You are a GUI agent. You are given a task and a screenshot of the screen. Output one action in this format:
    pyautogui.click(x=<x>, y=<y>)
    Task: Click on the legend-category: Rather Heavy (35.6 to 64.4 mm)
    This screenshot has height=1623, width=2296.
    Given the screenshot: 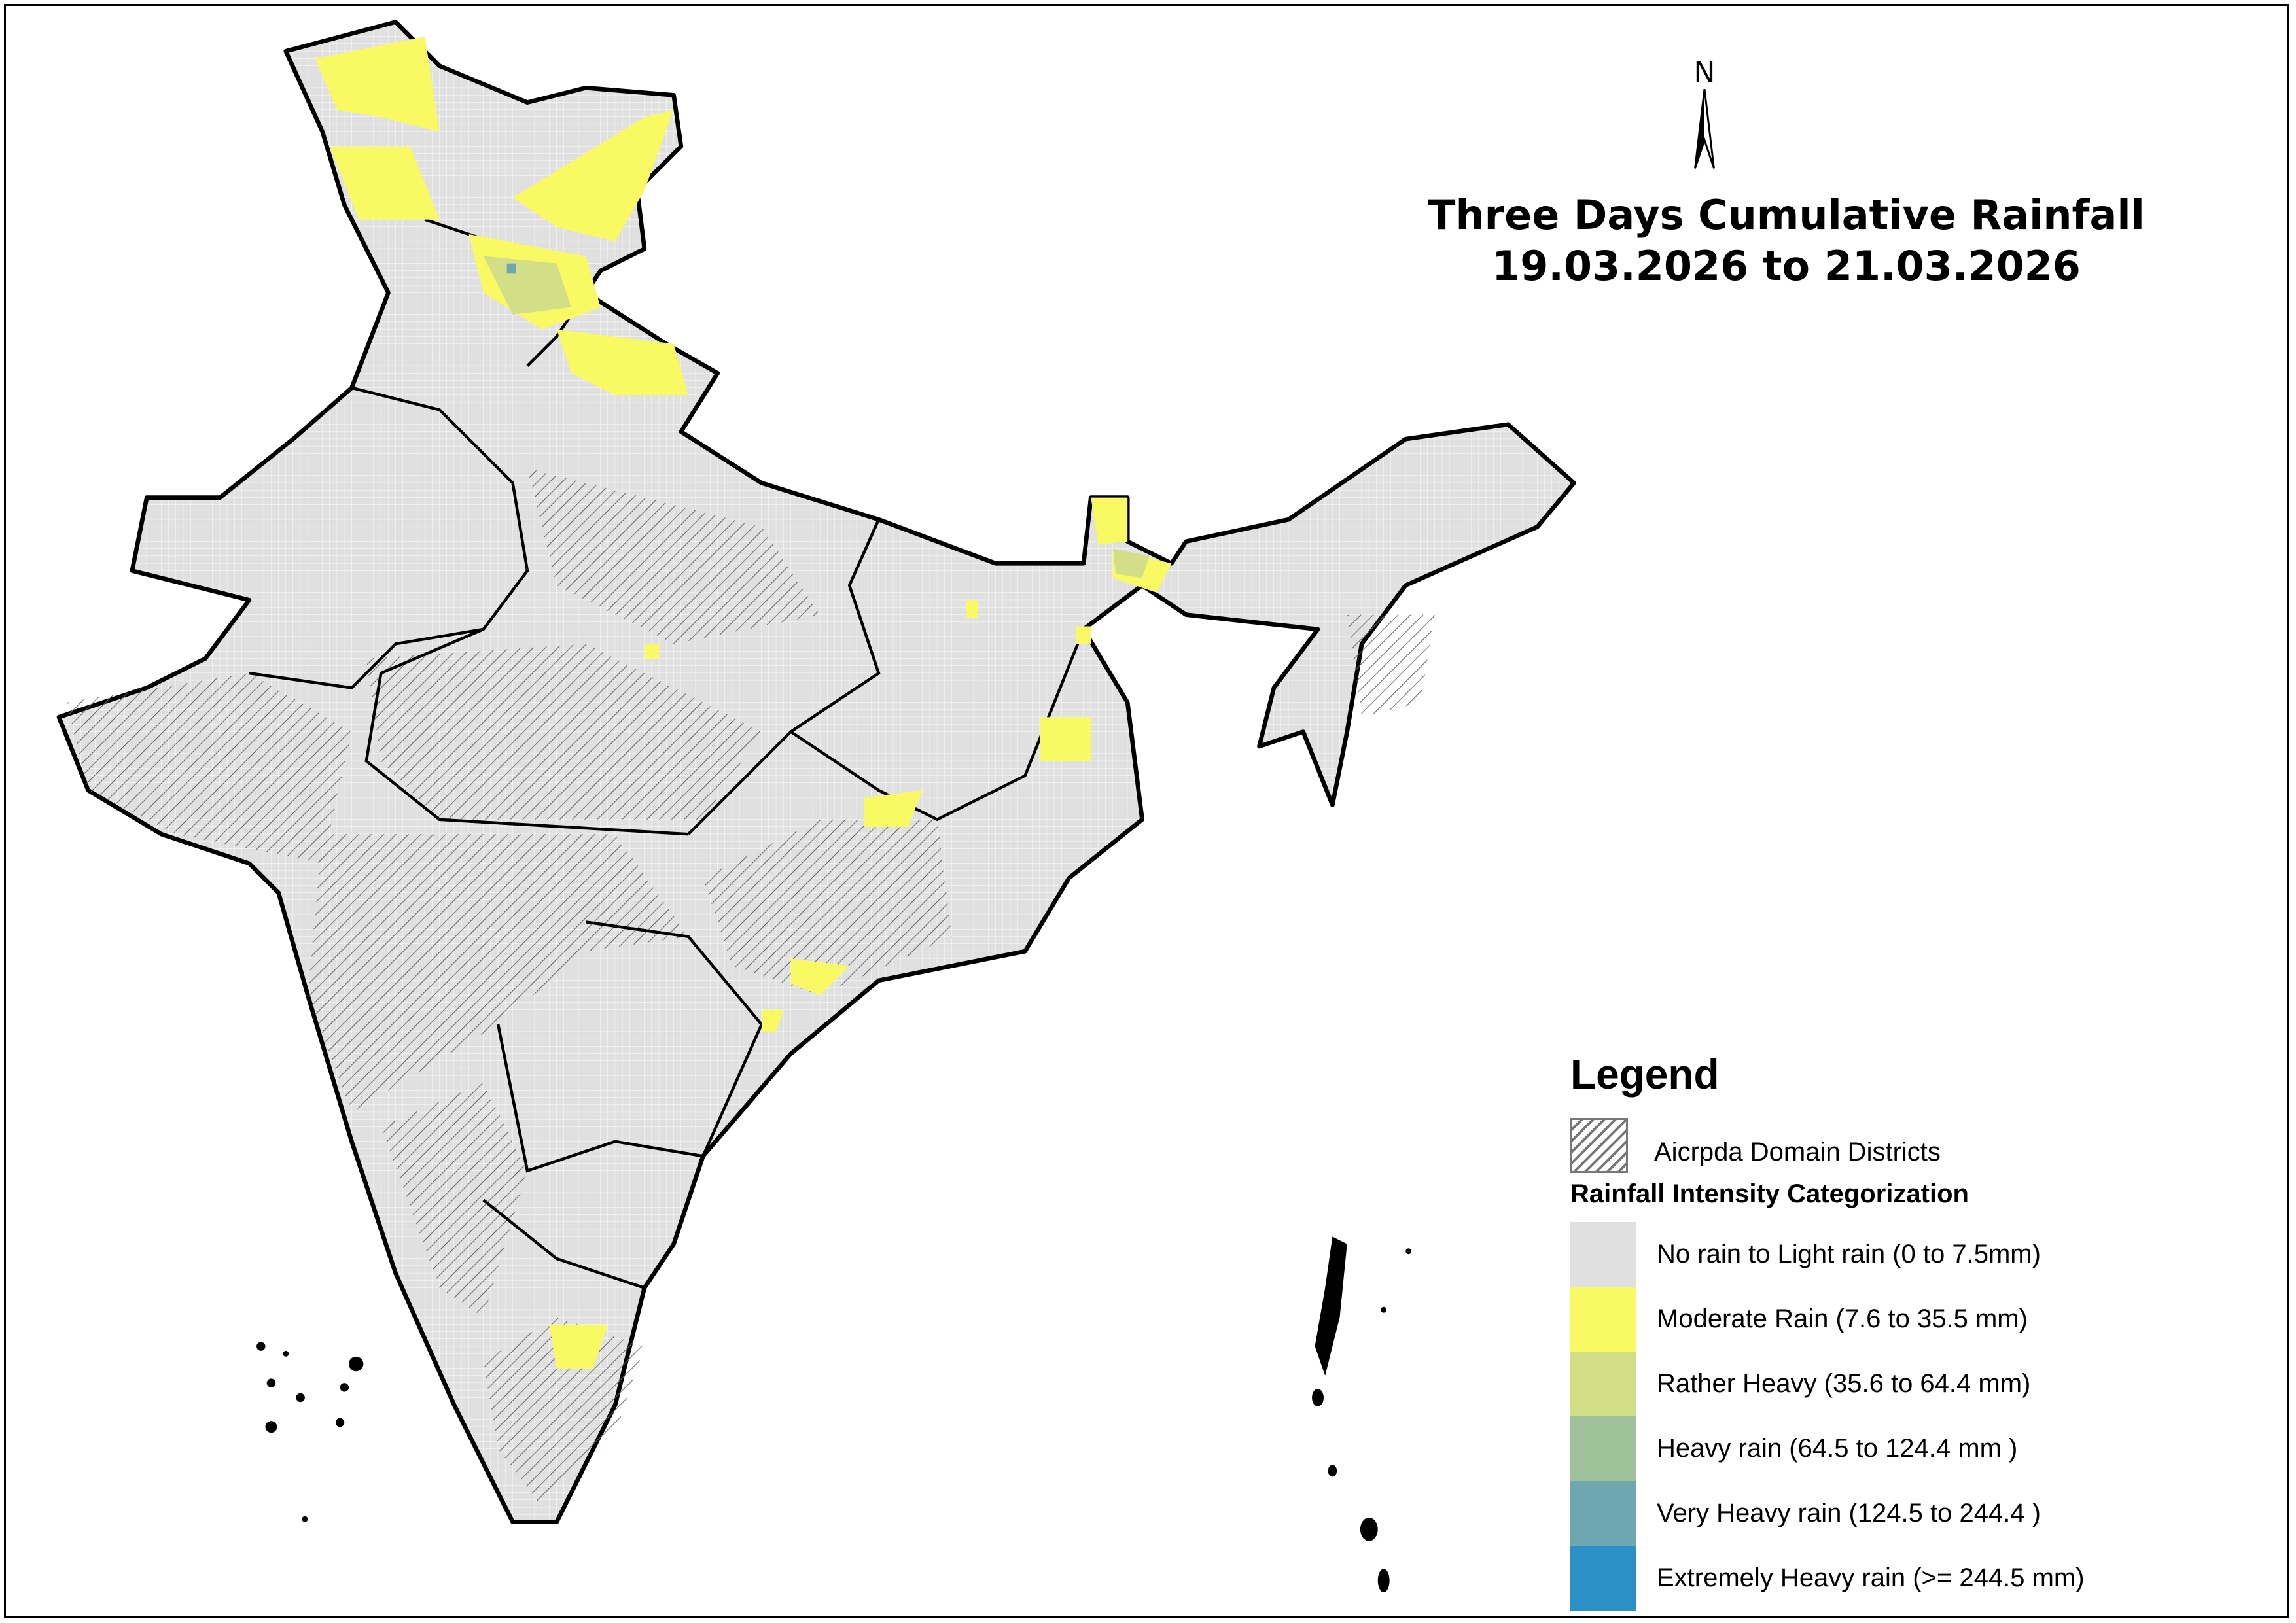 What is the action you would take?
    pyautogui.click(x=1914, y=1384)
    